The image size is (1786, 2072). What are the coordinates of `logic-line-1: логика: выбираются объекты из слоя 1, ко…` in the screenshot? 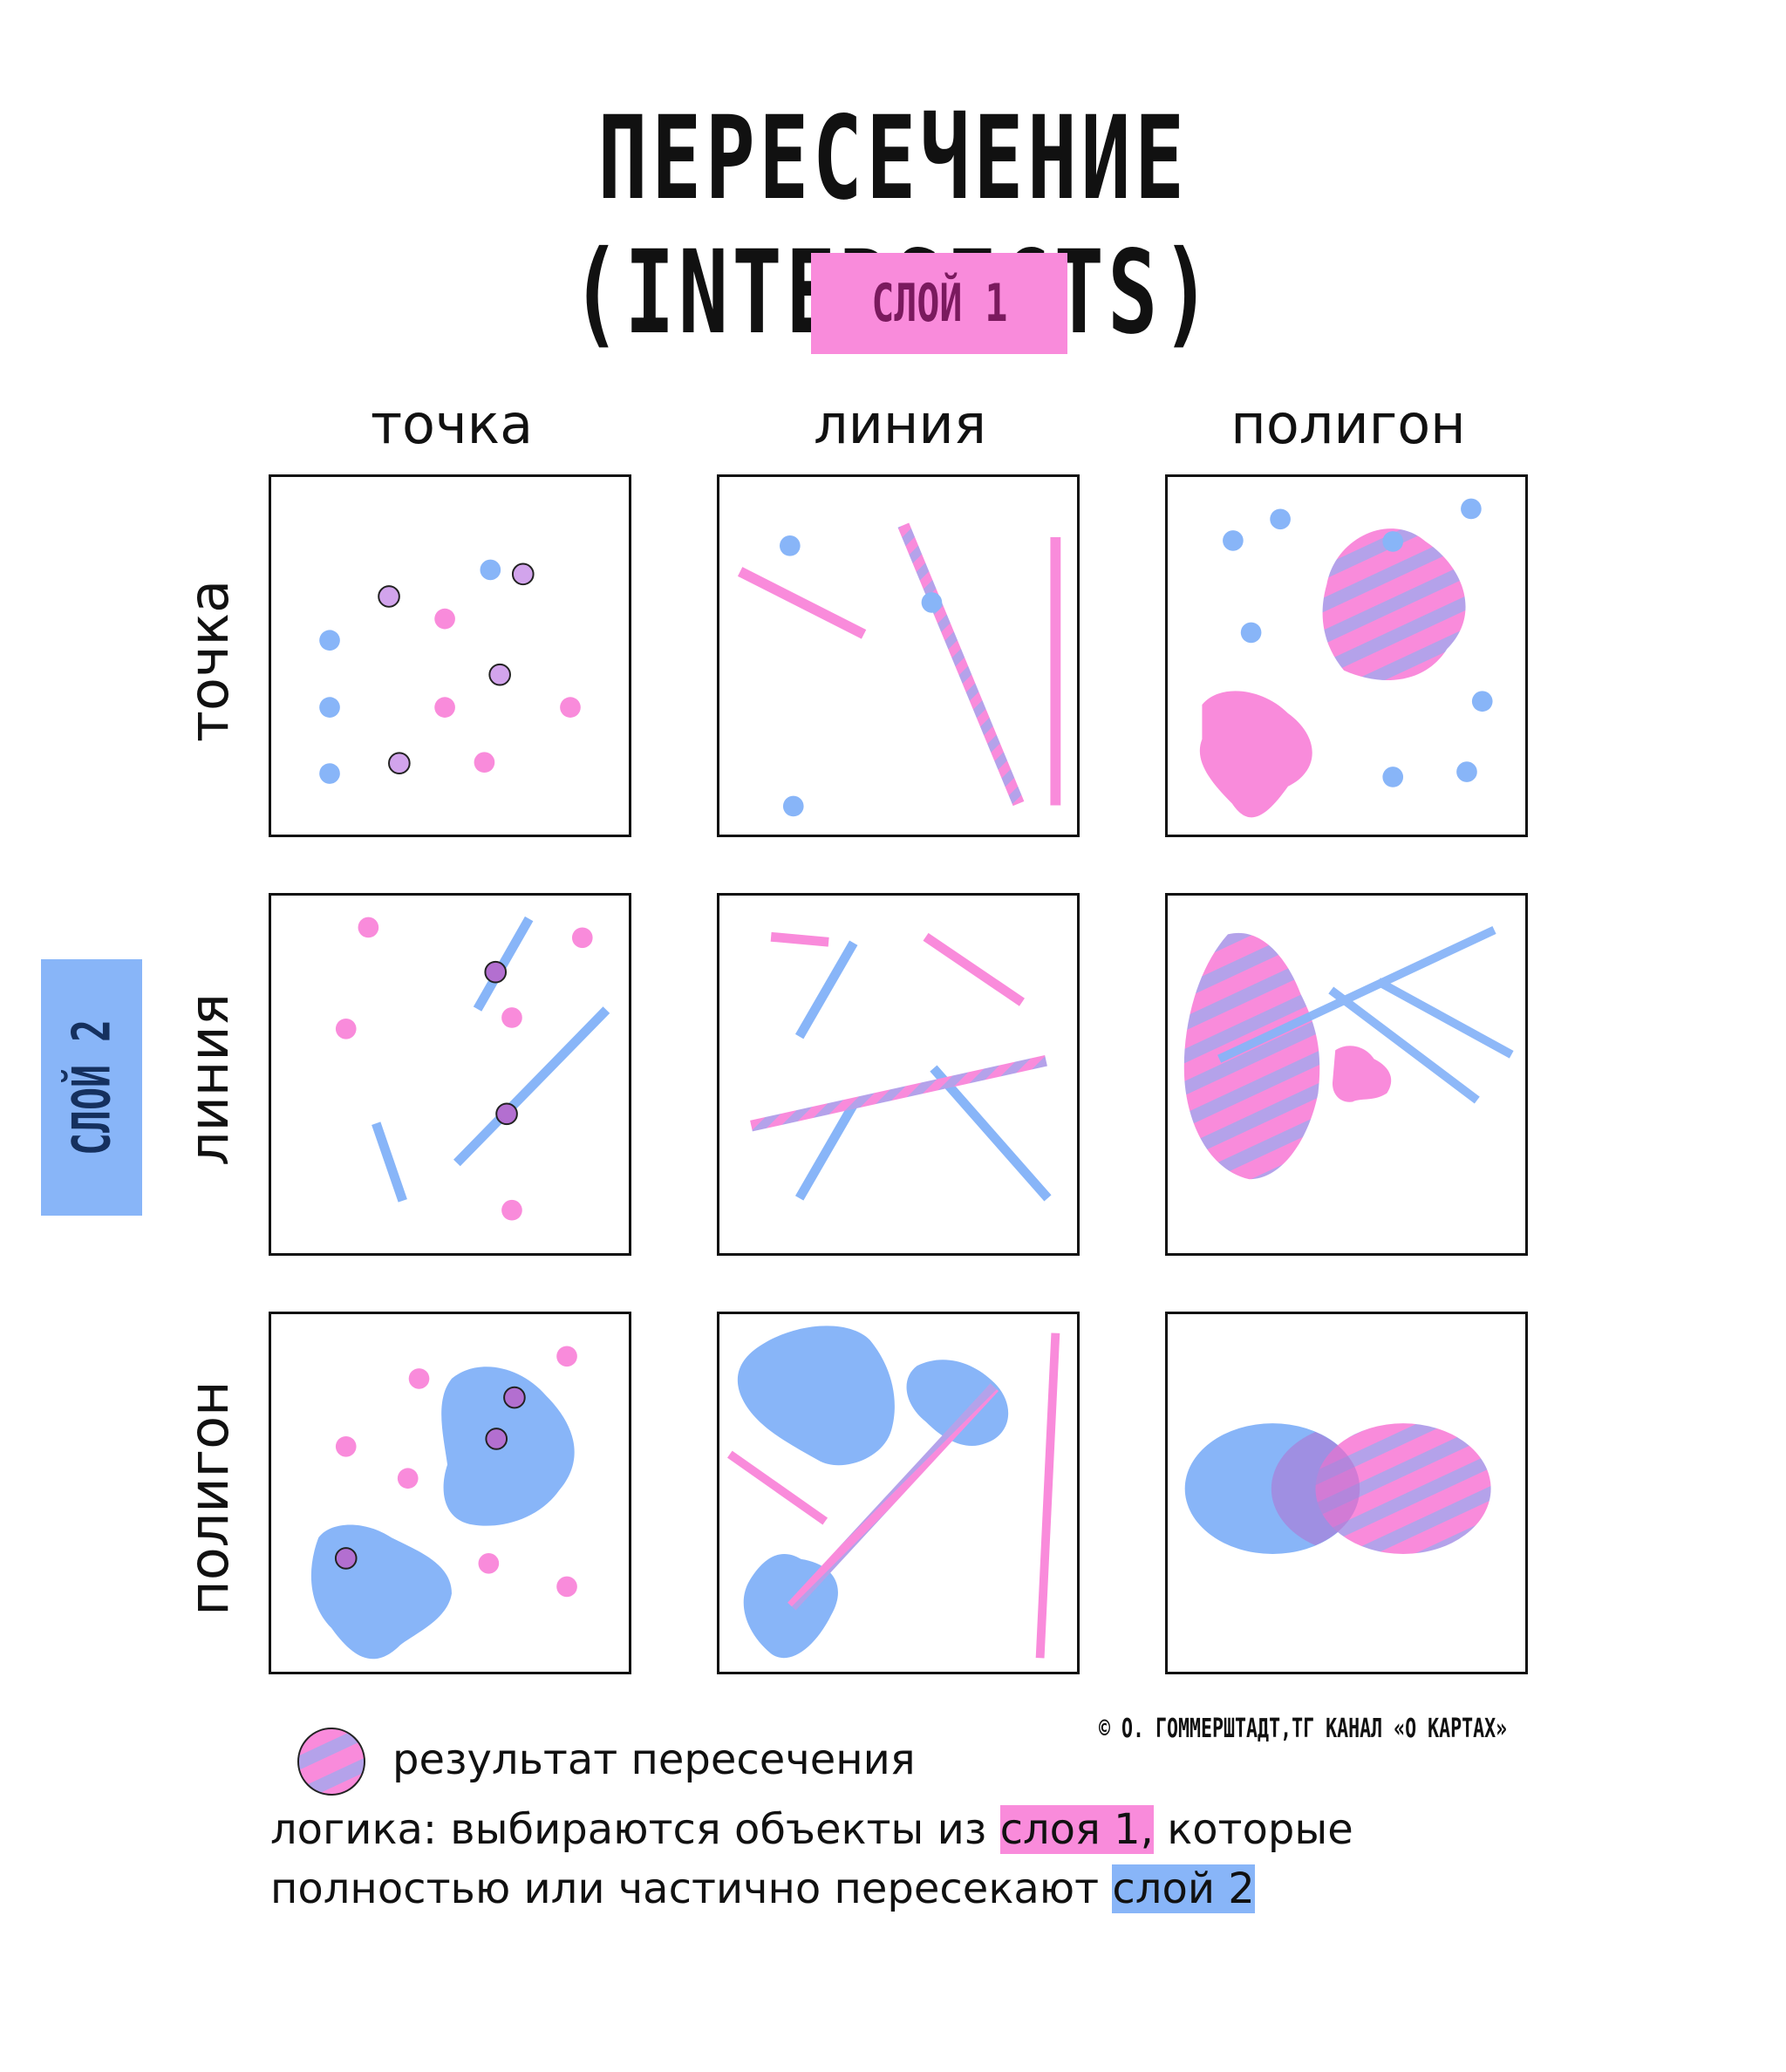 It's located at (811, 1829).